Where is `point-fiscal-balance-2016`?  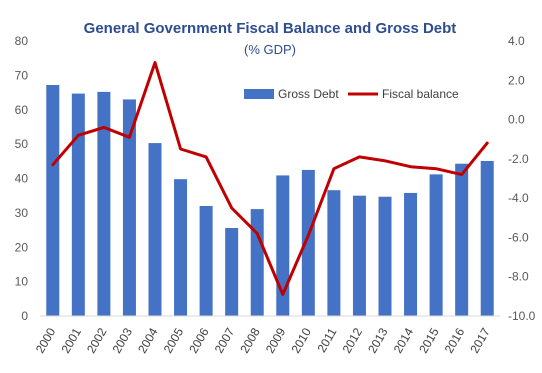 point-fiscal-balance-2016 is located at coordinates (461, 174).